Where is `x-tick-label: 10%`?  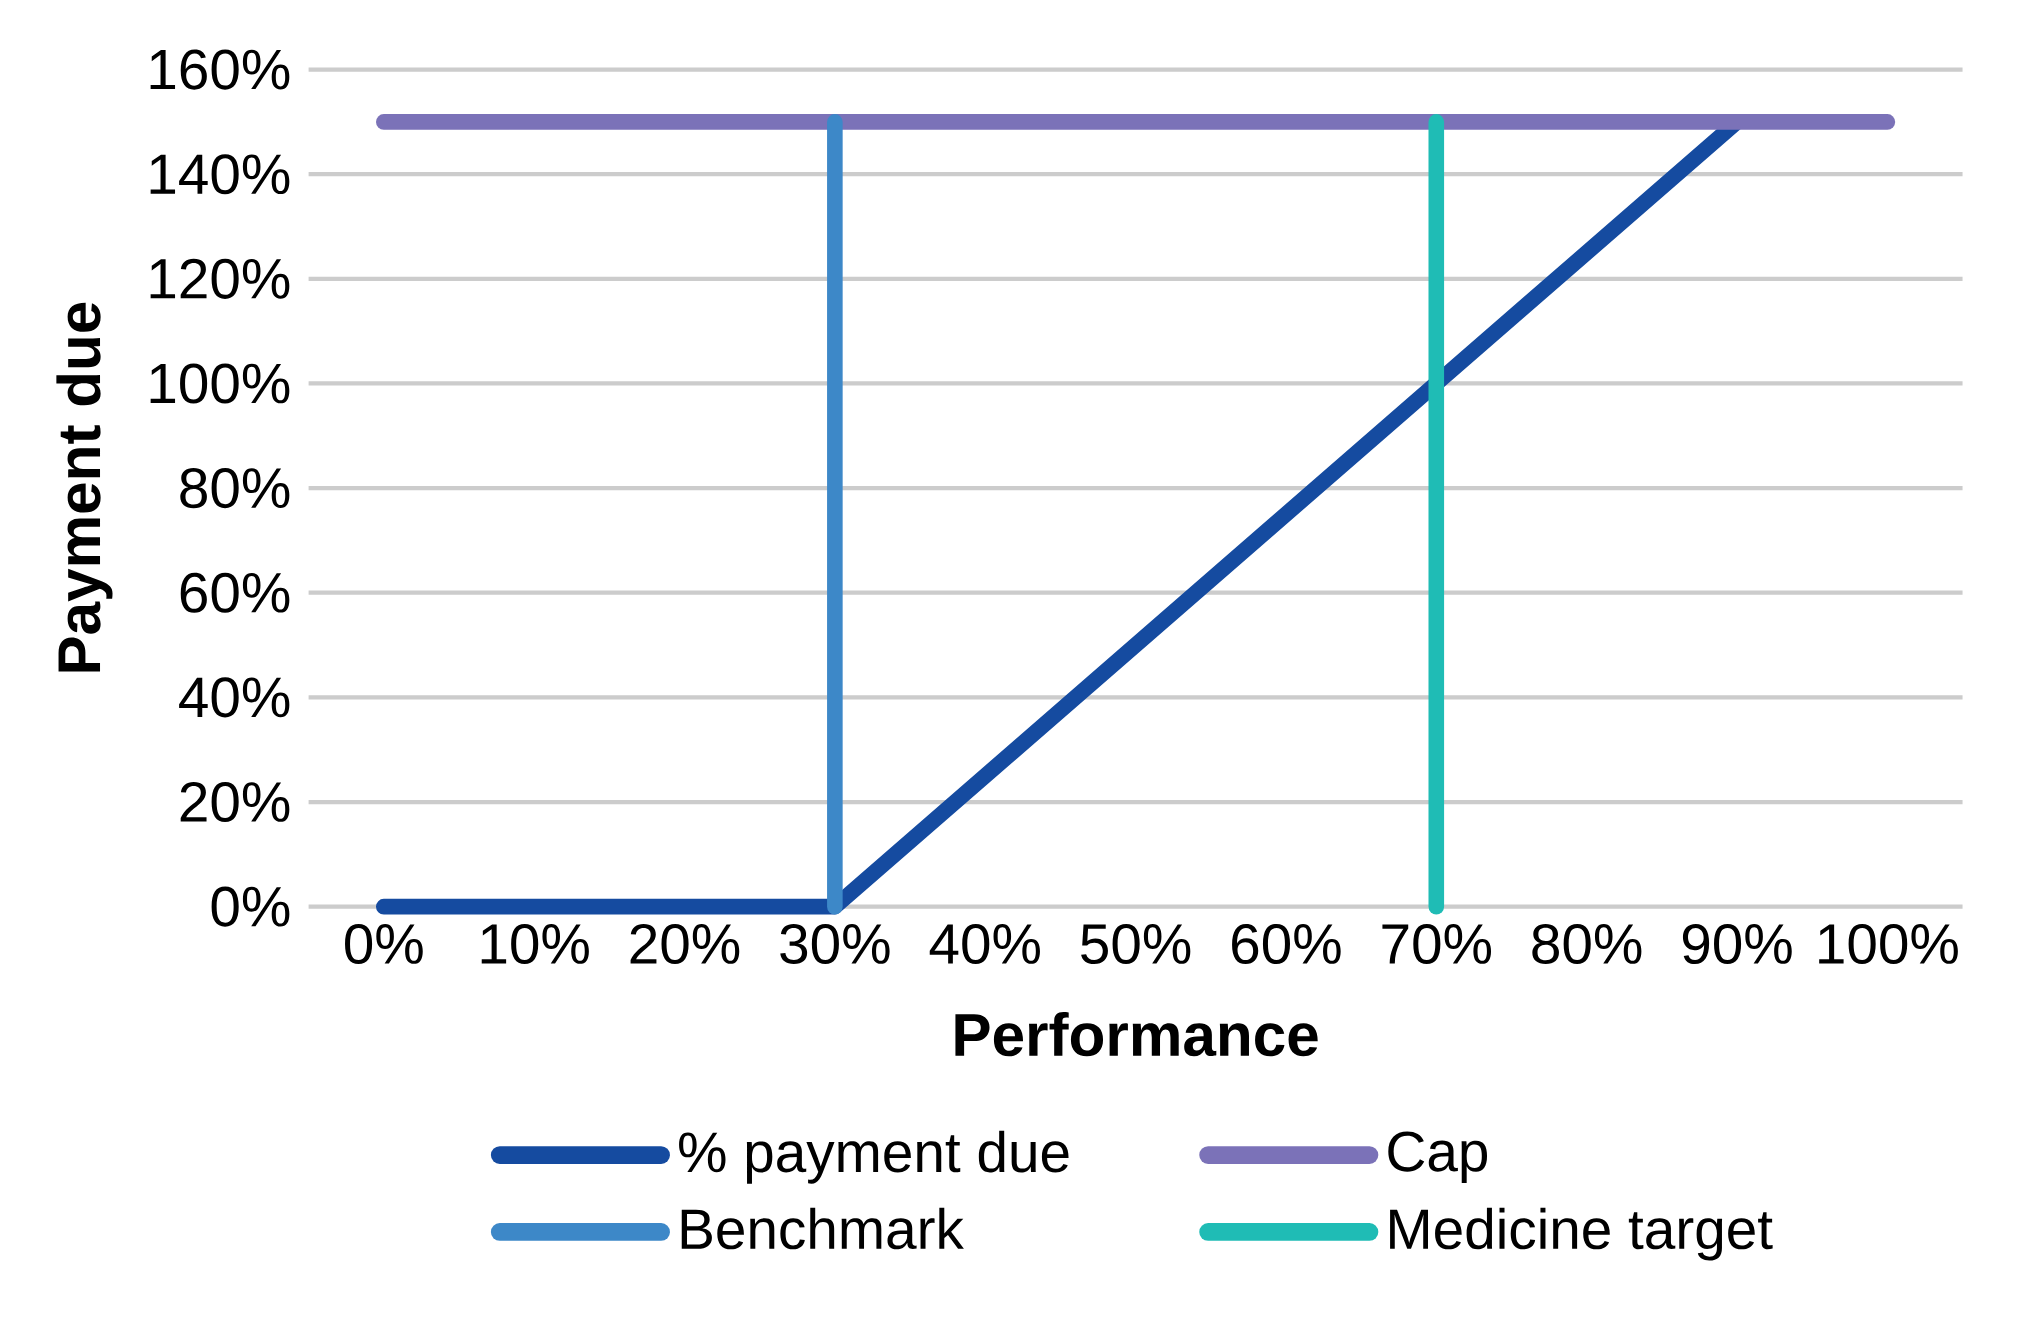 x-tick-label: 10% is located at coordinates (535, 943).